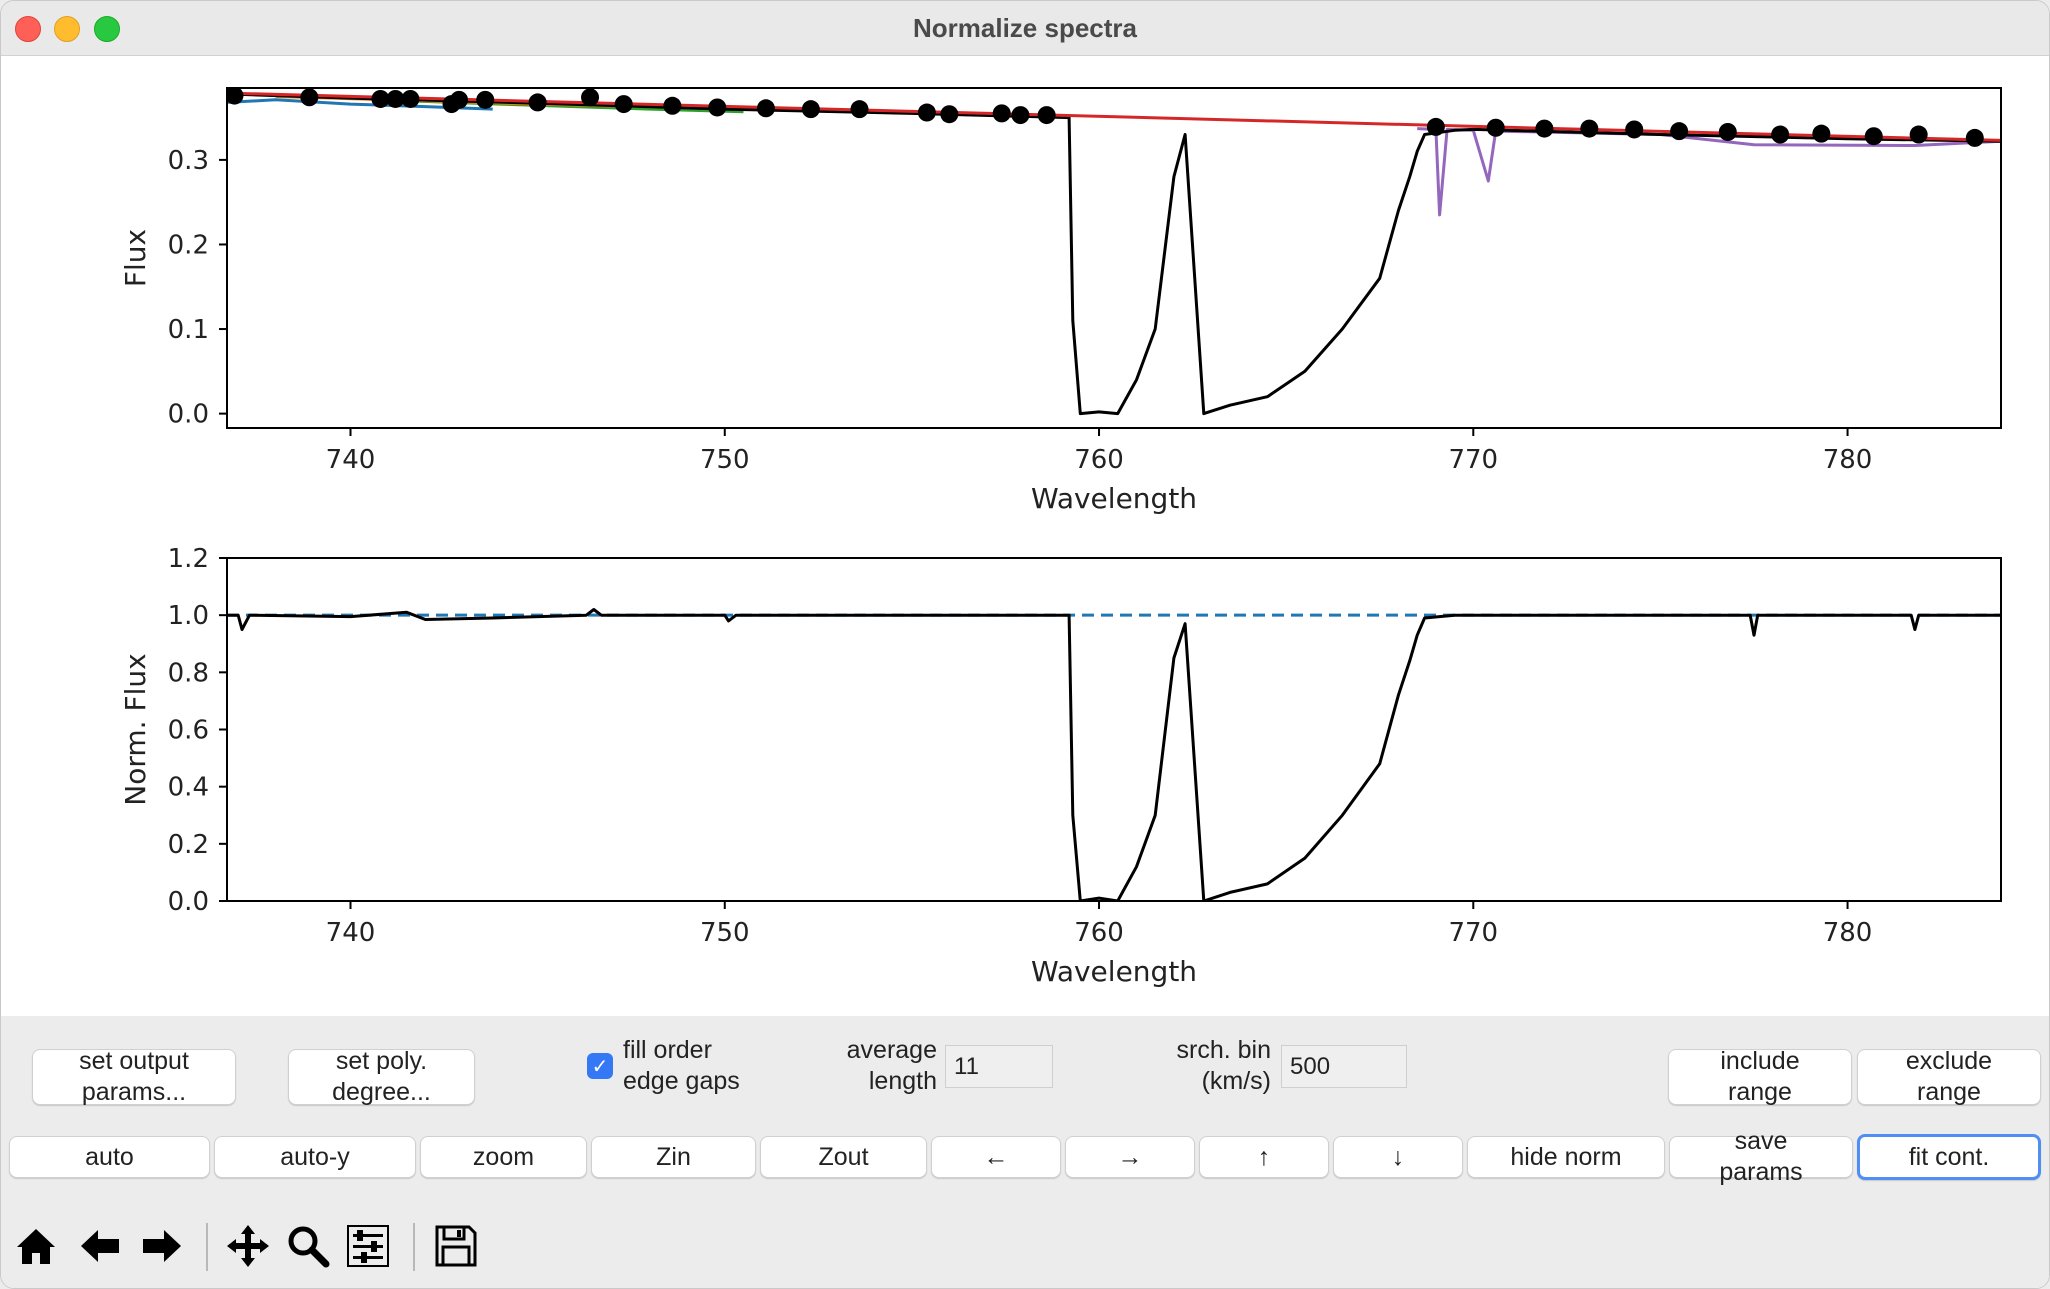 Image resolution: width=2050 pixels, height=1289 pixels. I want to click on zout-button: Zout, so click(843, 1157).